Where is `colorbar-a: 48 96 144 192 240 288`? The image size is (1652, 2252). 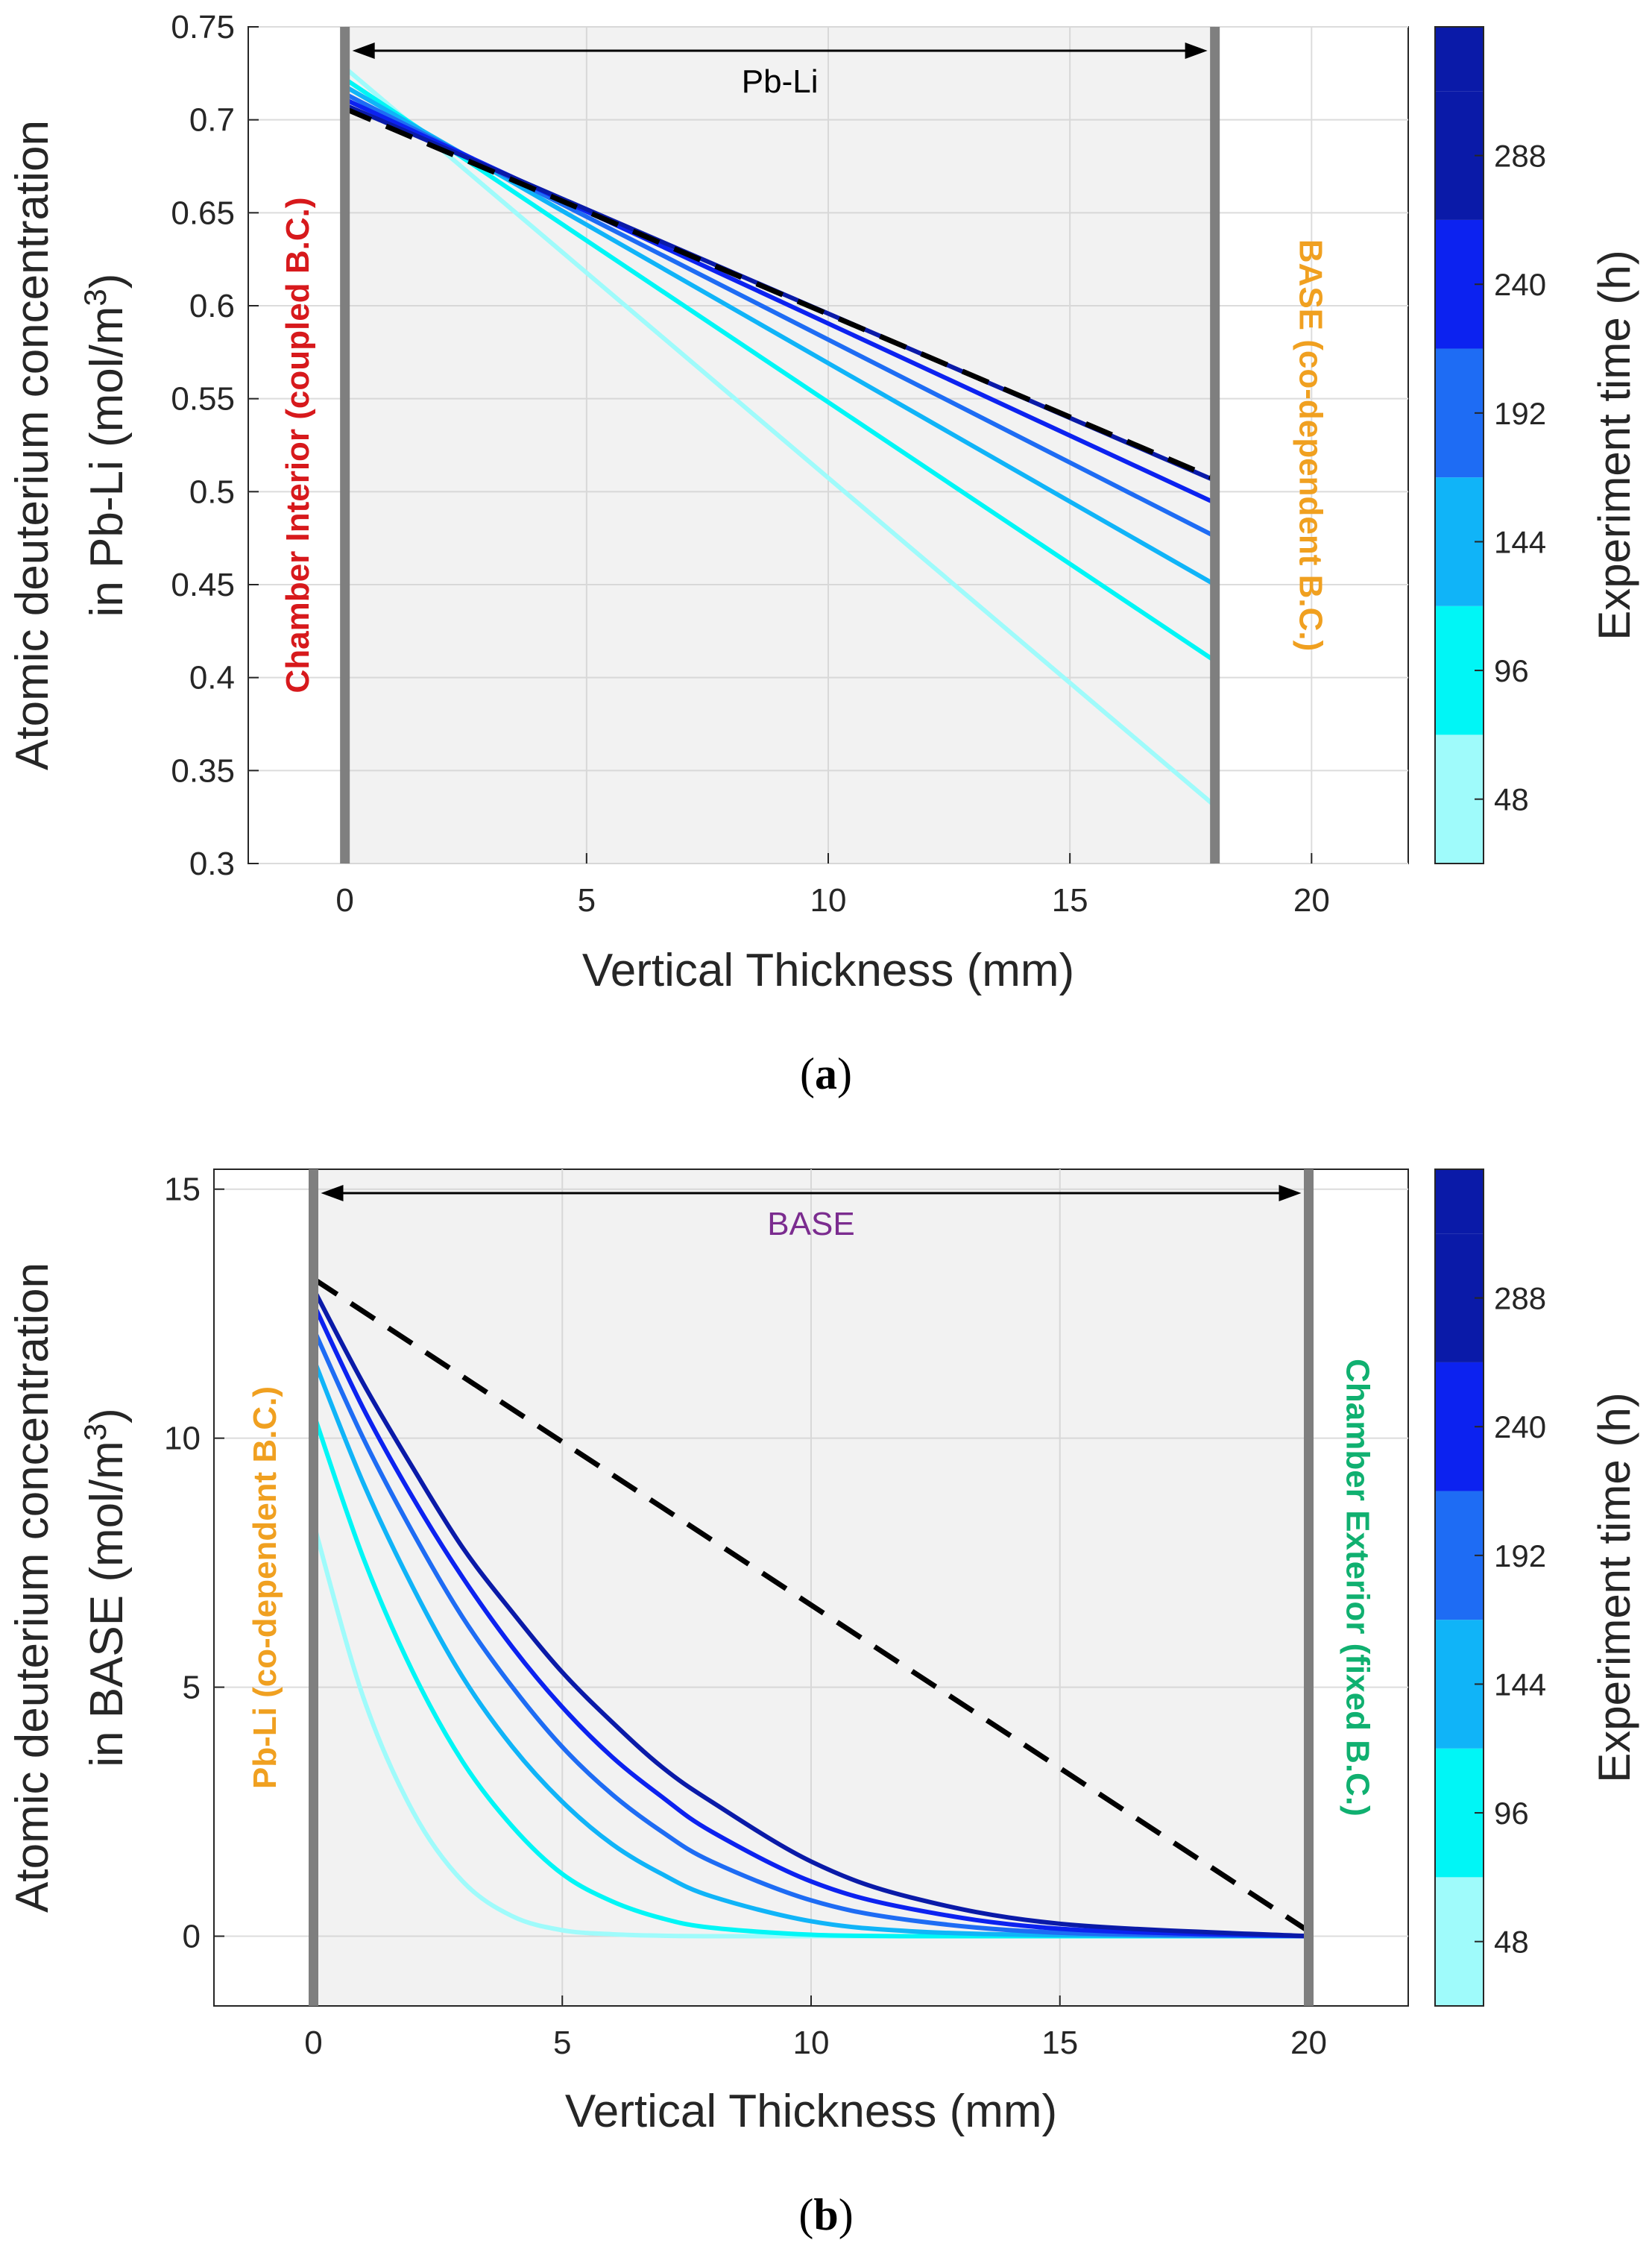 colorbar-a: 48 96 144 192 240 288 is located at coordinates (1490, 445).